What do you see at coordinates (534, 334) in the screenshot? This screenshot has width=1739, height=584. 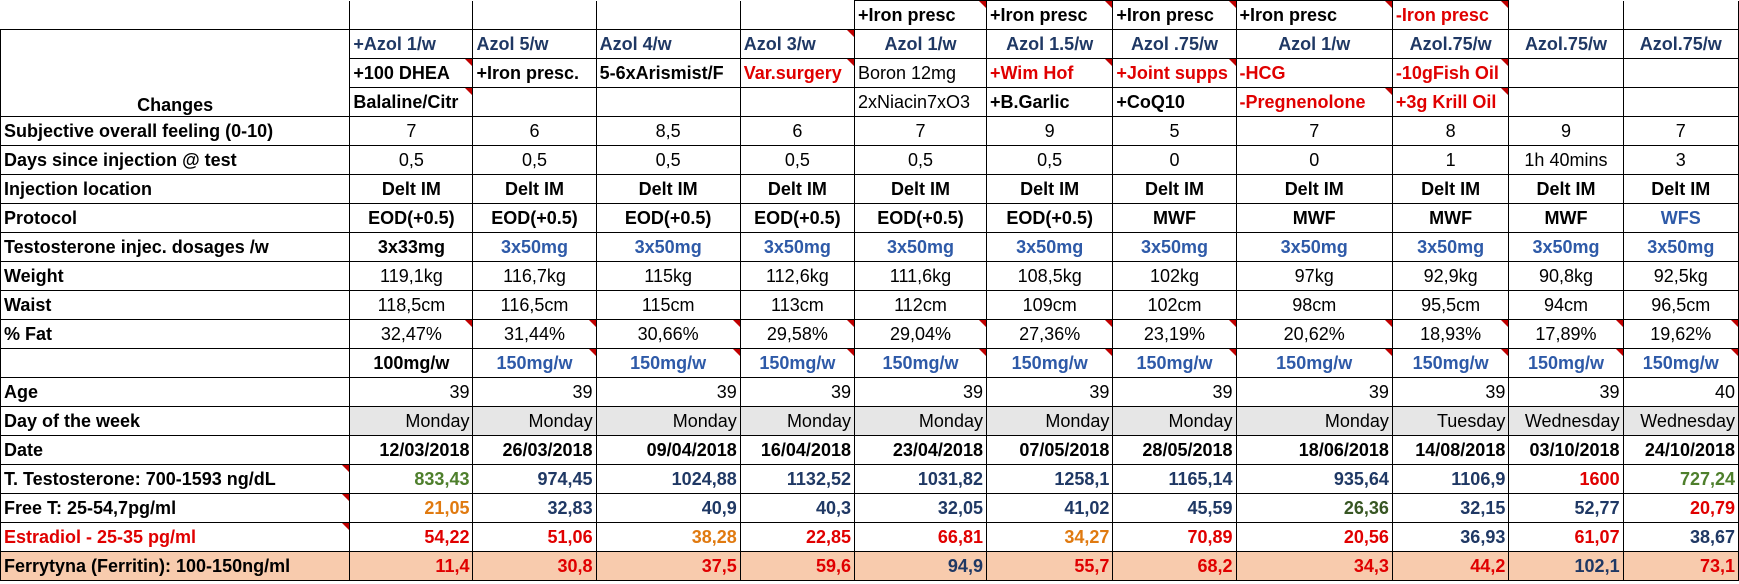 I see `cell: 31,44%` at bounding box center [534, 334].